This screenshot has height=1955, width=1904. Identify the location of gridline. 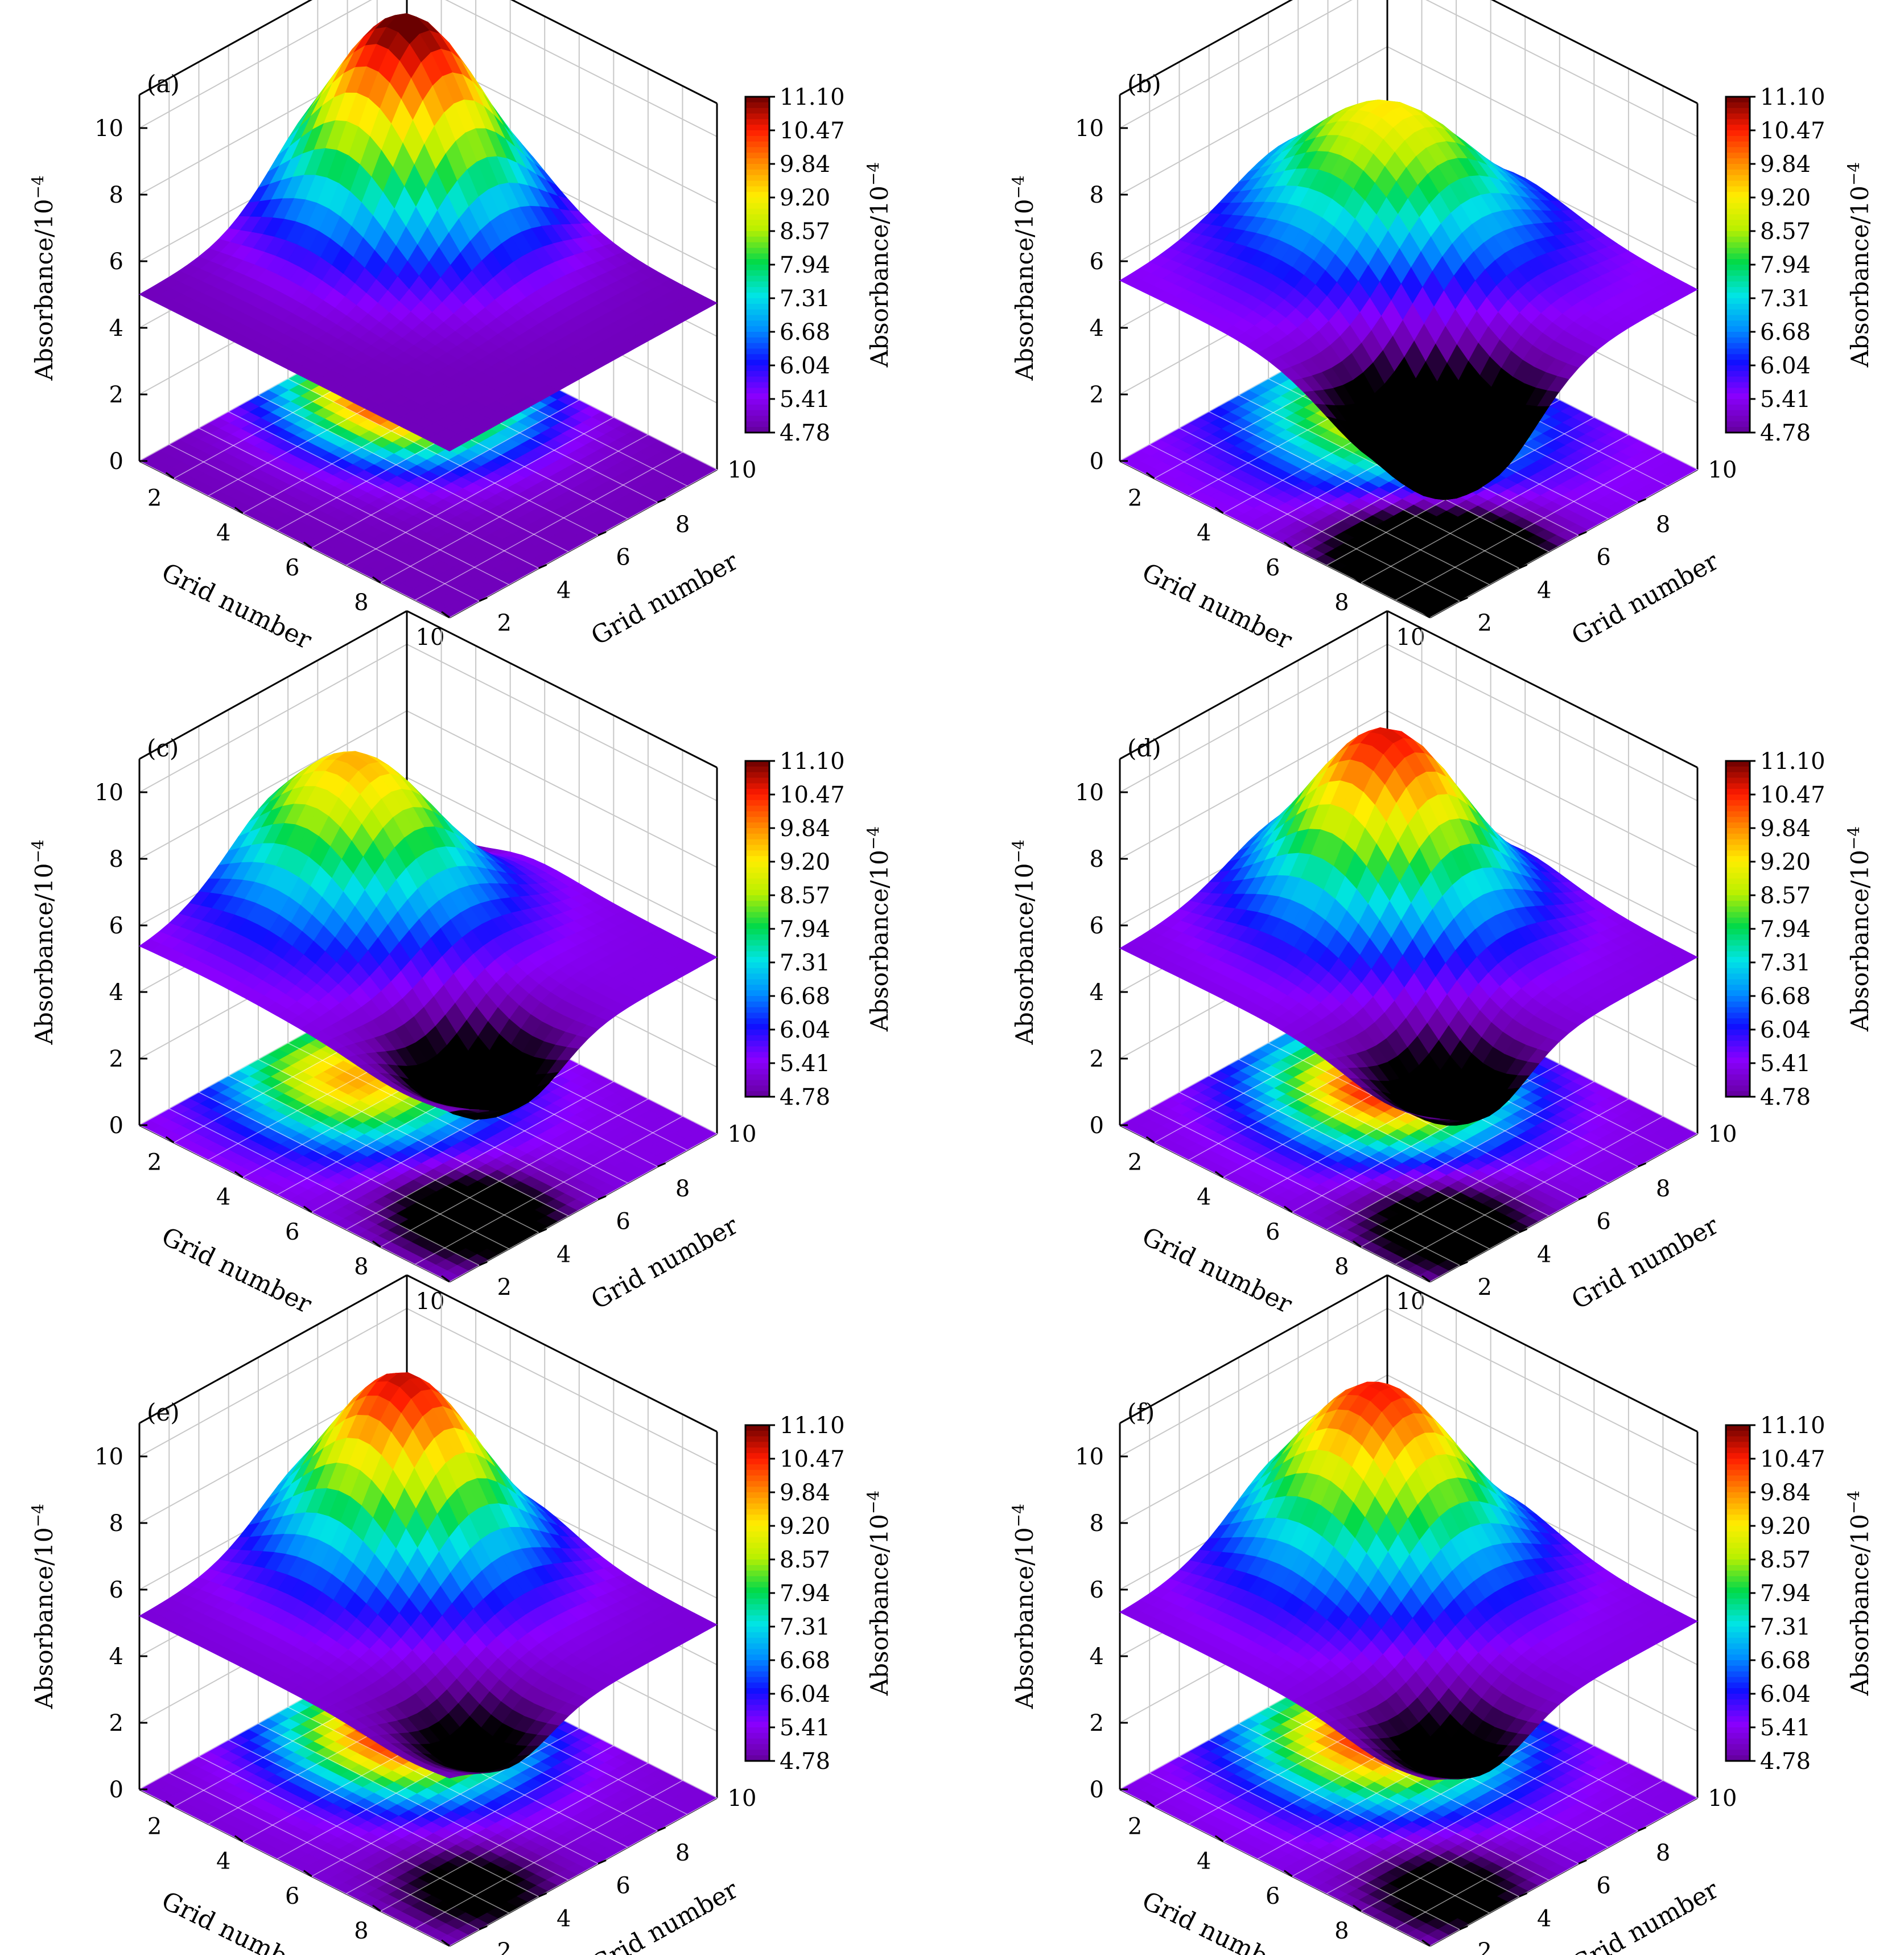
(256, 64).